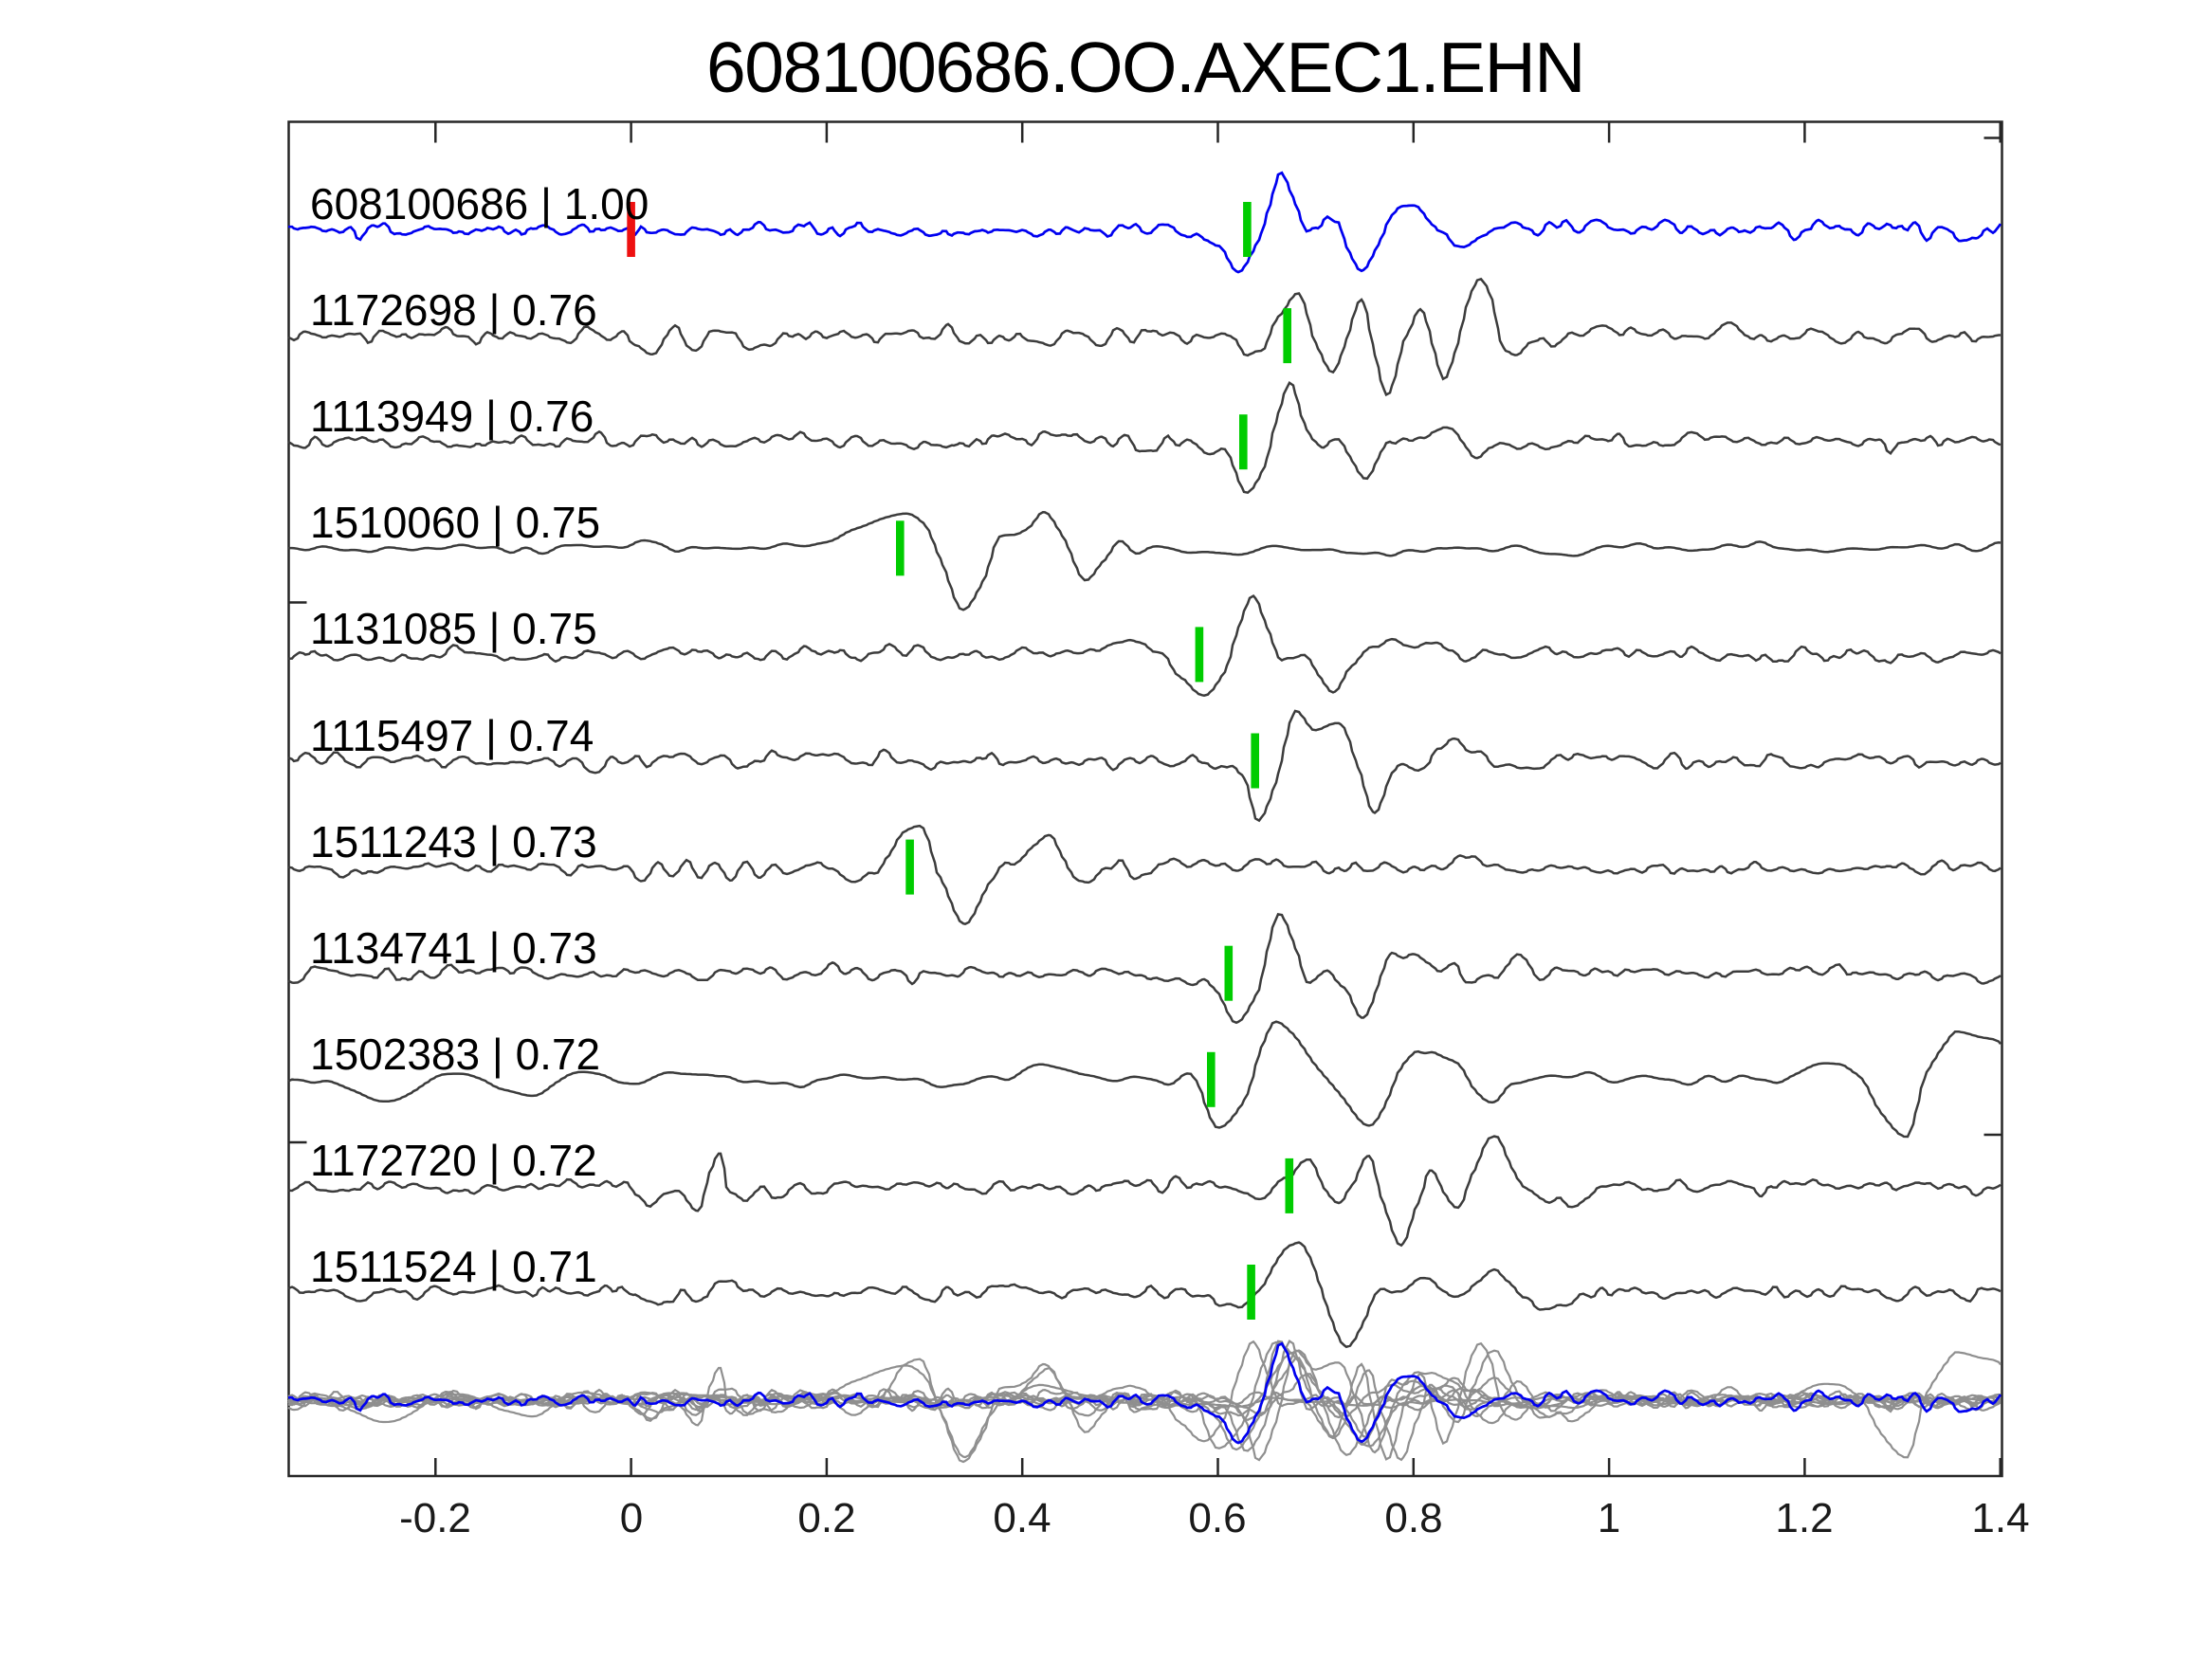 This screenshot has width=2212, height=1659. What do you see at coordinates (453, 841) in the screenshot?
I see `svg-text: 1511243 | 0.73` at bounding box center [453, 841].